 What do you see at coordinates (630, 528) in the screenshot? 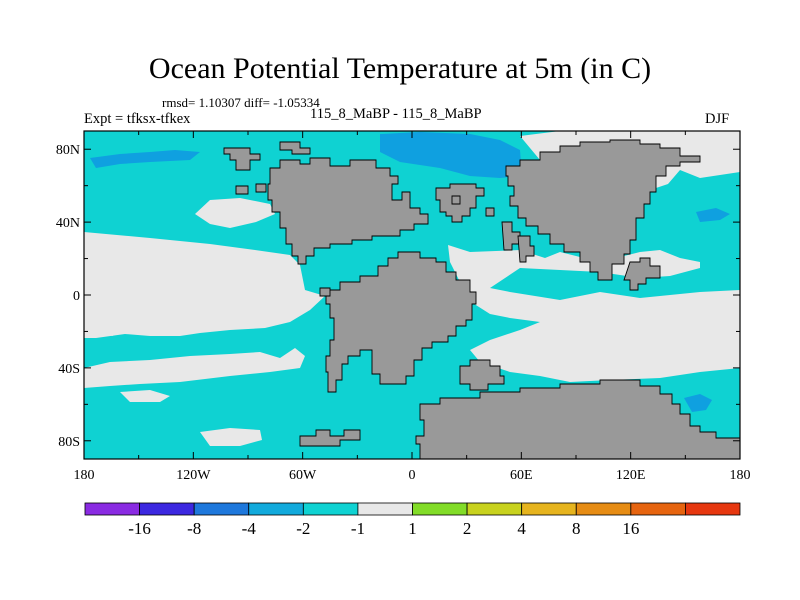
I see `colorbar-label: 16` at bounding box center [630, 528].